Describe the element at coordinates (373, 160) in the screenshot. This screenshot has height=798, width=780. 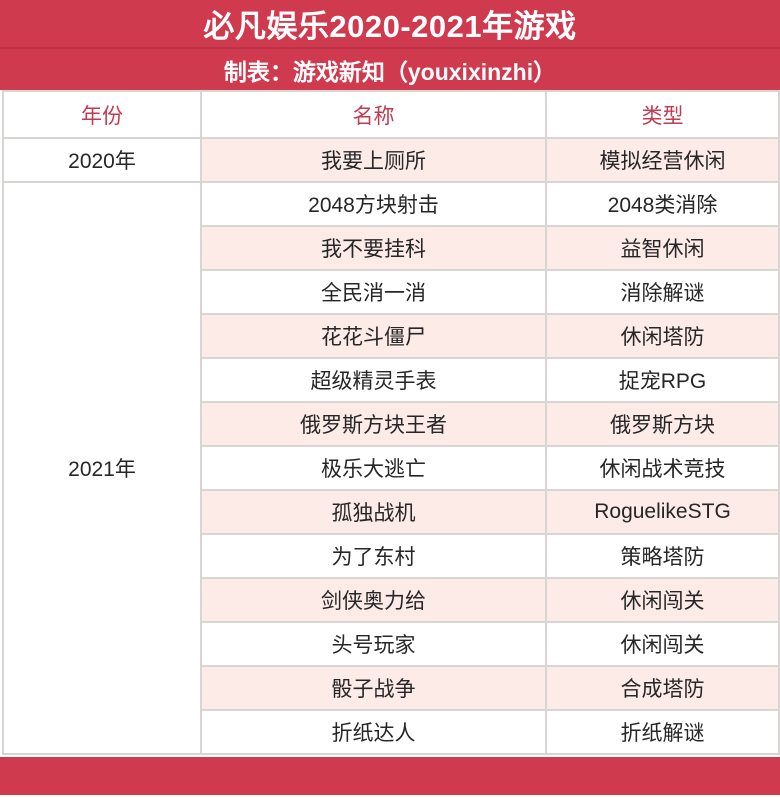
I see `game-name: 我要上厕所` at that location.